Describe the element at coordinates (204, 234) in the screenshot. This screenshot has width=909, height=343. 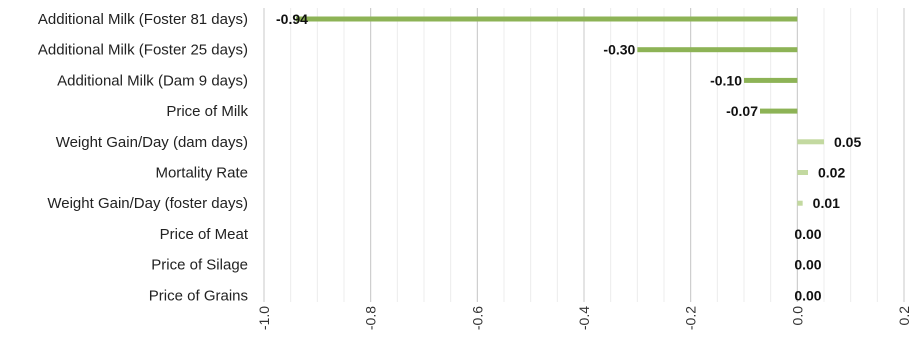
I see `category-label: Price of Meat` at that location.